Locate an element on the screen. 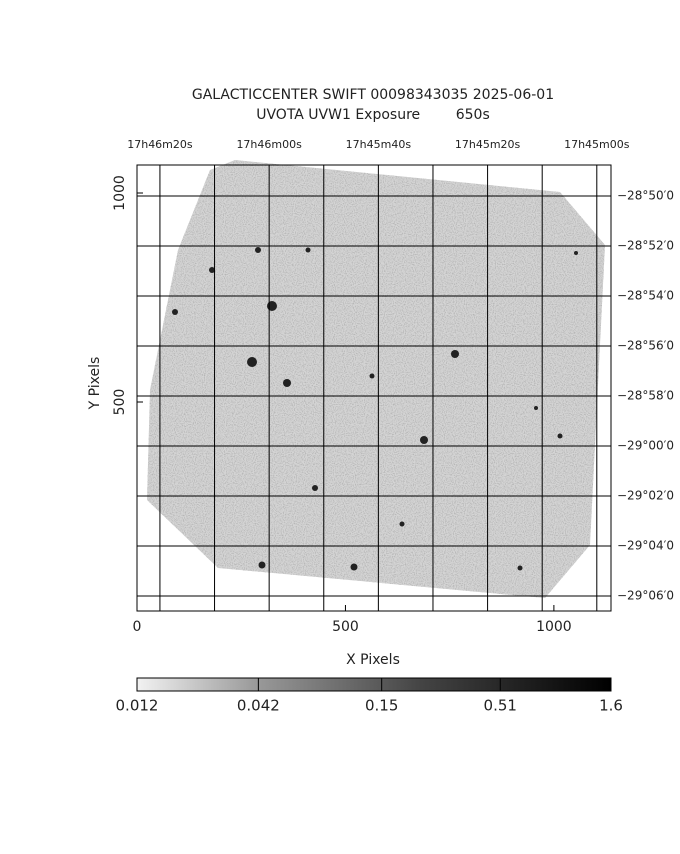 This screenshot has height=854, width=680. dec-tick-label: −28°52′0 is located at coordinates (645, 246).